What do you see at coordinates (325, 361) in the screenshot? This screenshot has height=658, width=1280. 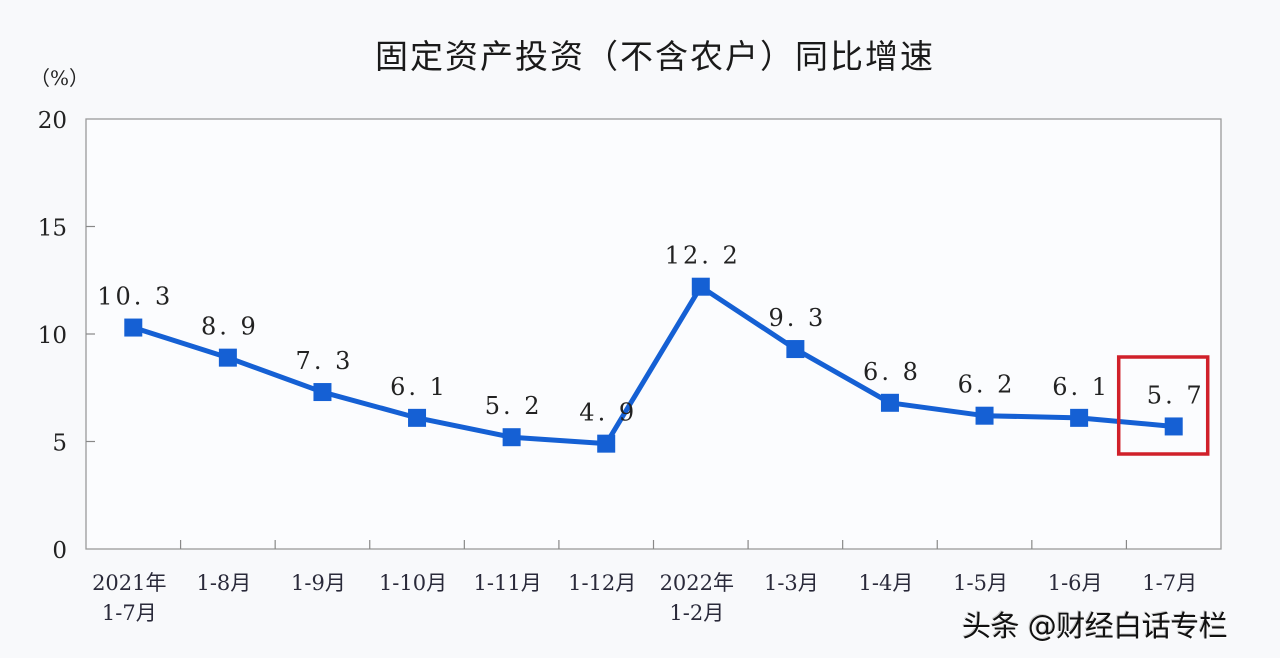 I see `data-label: 7. 3` at bounding box center [325, 361].